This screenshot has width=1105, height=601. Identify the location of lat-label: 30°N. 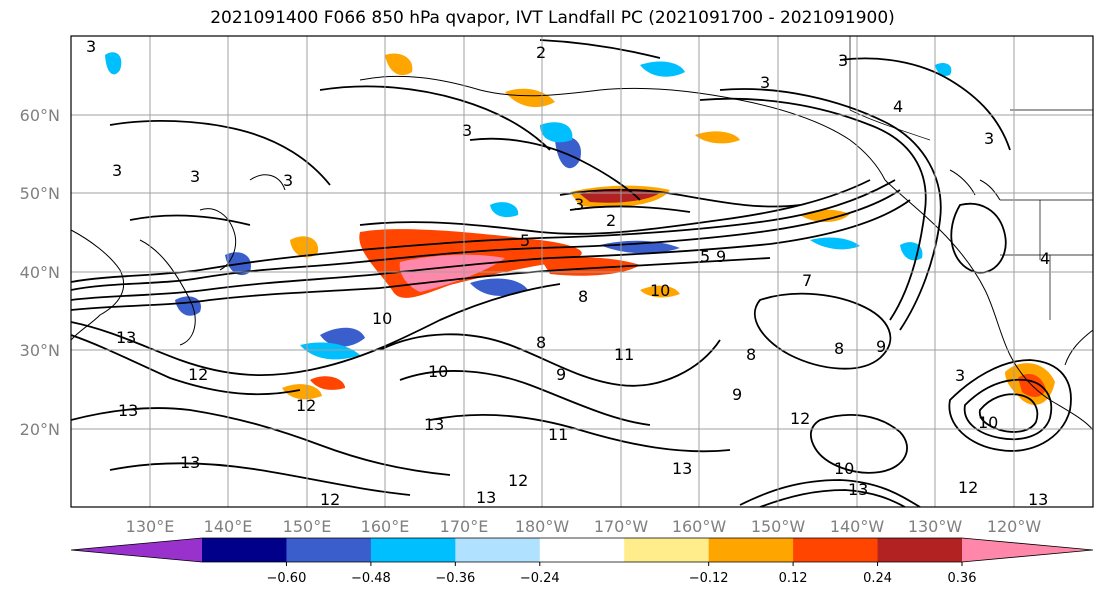
(40, 350).